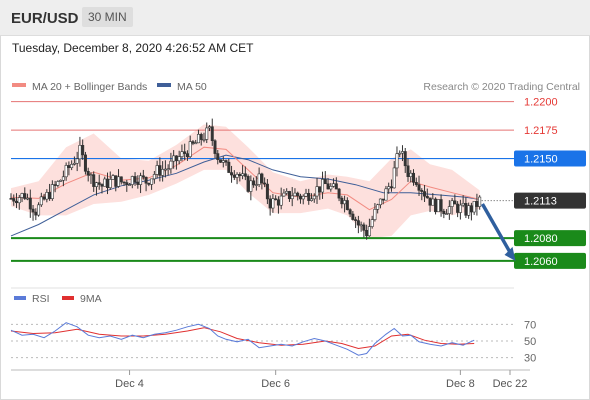 The image size is (590, 400). I want to click on timeframe-button: 30 MIN, so click(107, 17).